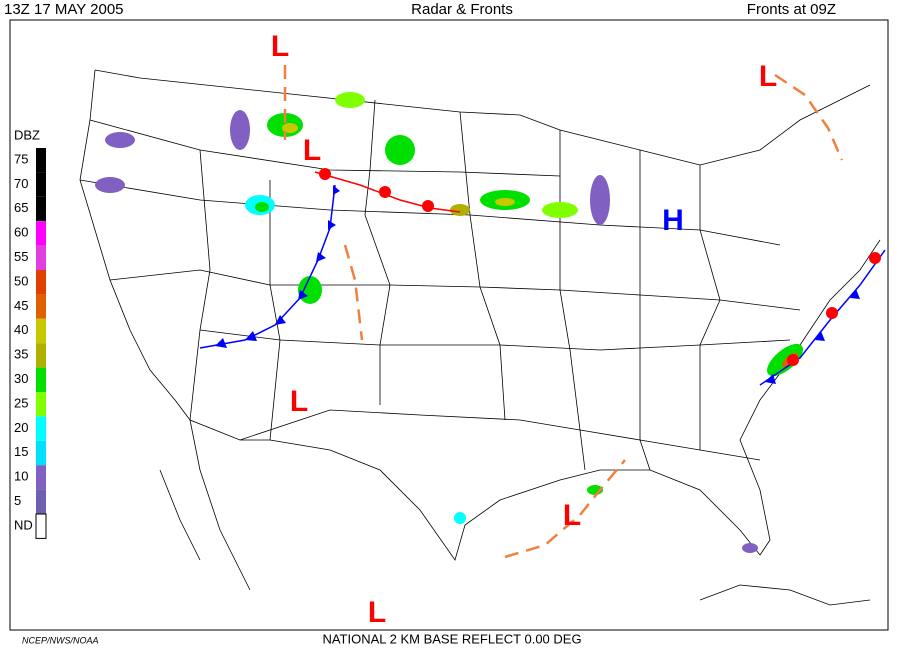 Image resolution: width=900 pixels, height=650 pixels. Describe the element at coordinates (21, 427) in the screenshot. I see `legend-label: 20` at that location.